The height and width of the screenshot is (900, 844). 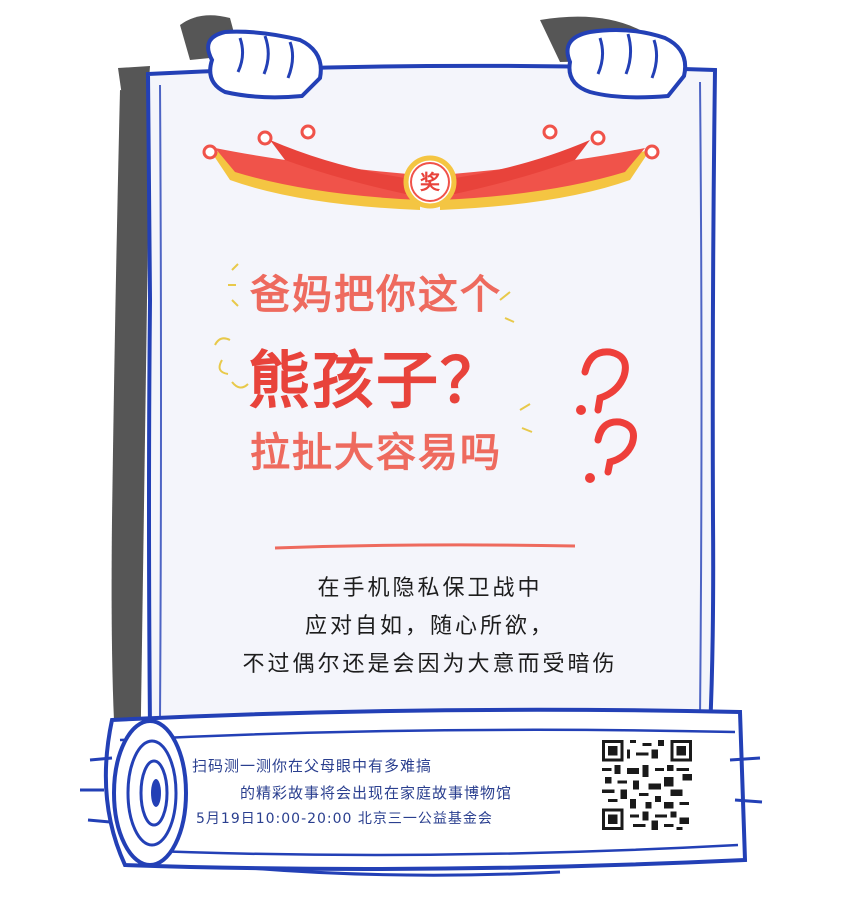 I want to click on body-line-1: 在手机隐私保卫战中, so click(x=430, y=588).